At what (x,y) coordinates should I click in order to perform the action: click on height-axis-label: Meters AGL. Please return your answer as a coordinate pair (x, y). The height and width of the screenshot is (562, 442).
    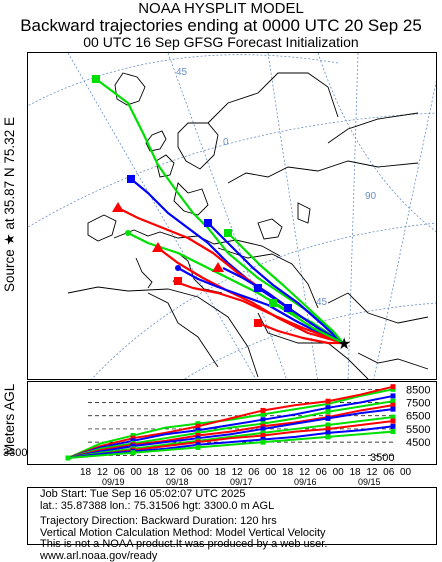
    Looking at the image, I should click on (9, 419).